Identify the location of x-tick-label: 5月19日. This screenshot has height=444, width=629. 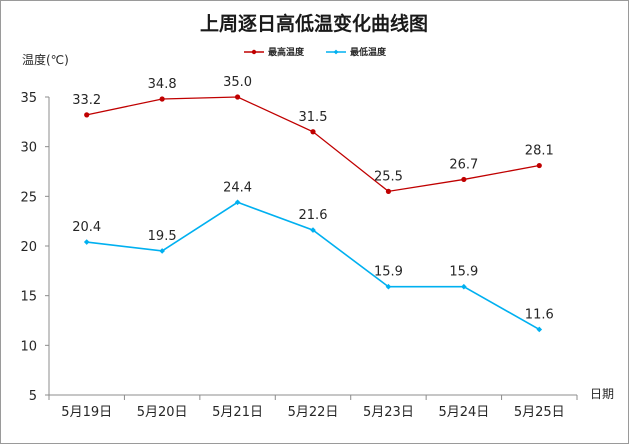
(86, 412).